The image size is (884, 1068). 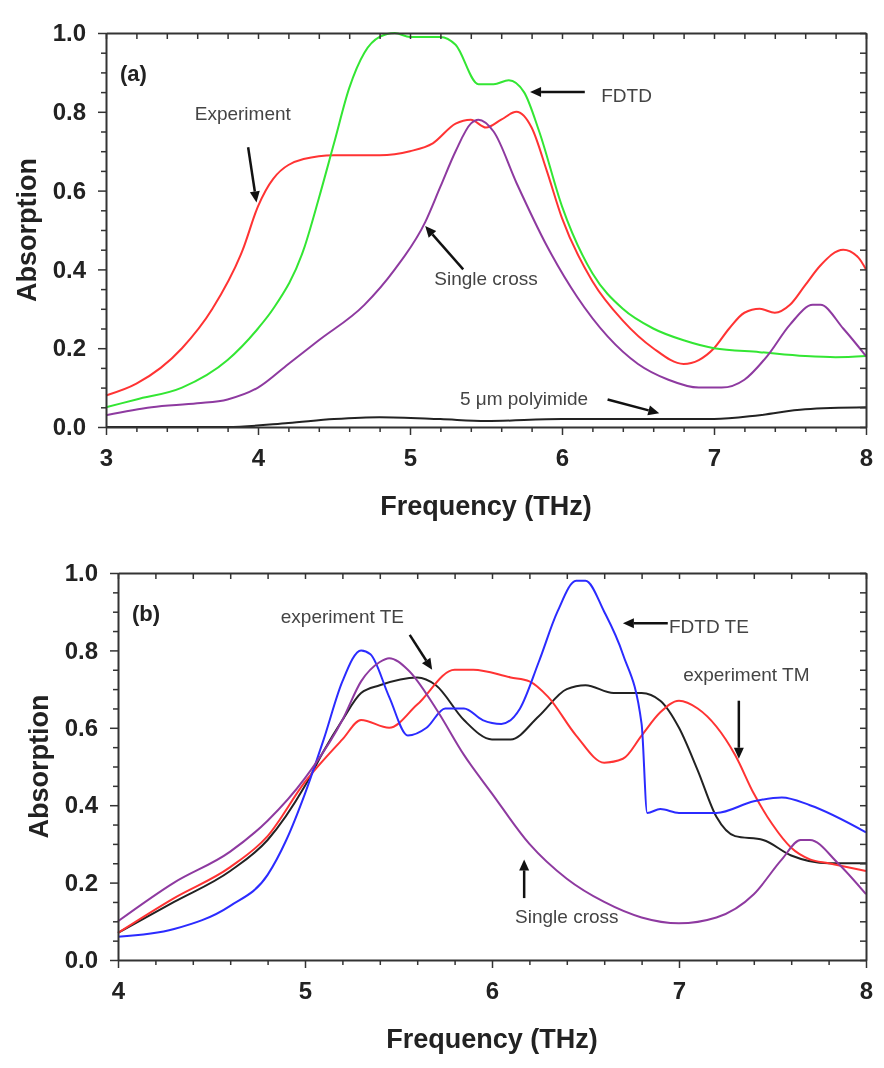 I want to click on annotation: Experiment, so click(x=243, y=113).